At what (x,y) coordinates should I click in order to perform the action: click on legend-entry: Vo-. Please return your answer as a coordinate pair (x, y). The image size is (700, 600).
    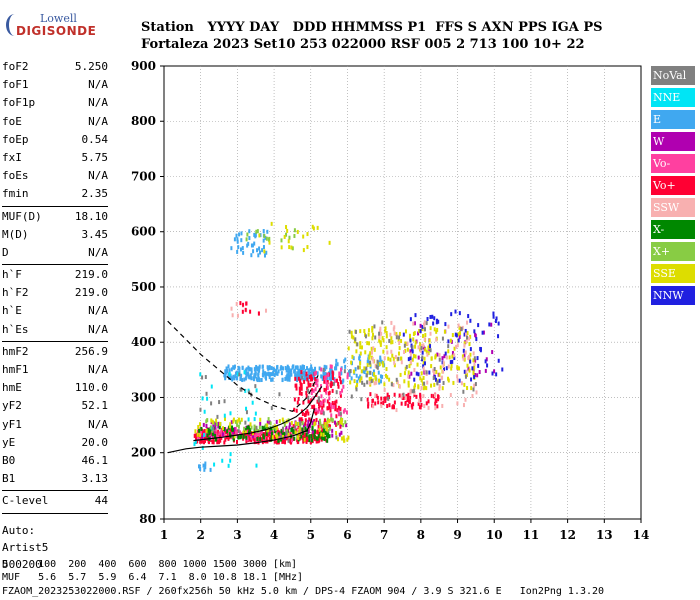
    Looking at the image, I should click on (673, 163).